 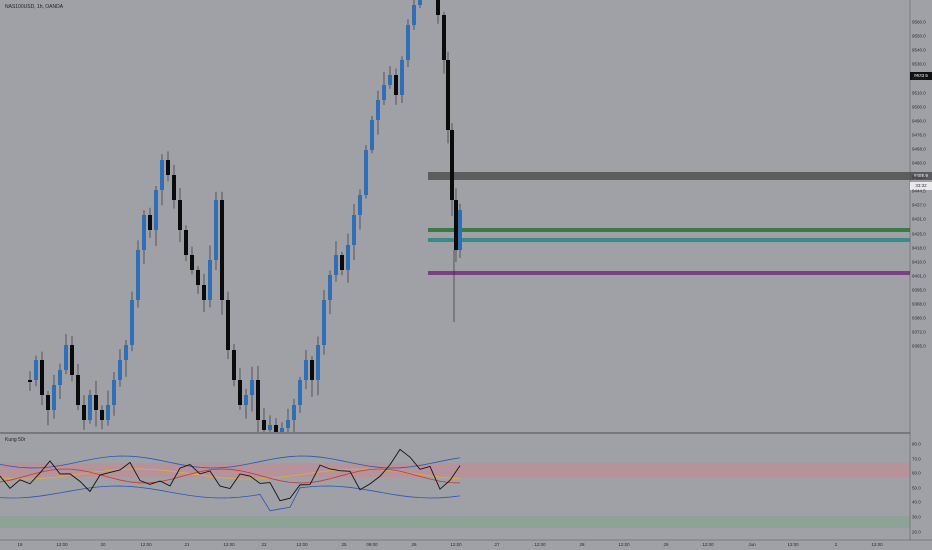 What do you see at coordinates (919, 290) in the screenshot?
I see `price-tick-label: 9395.0` at bounding box center [919, 290].